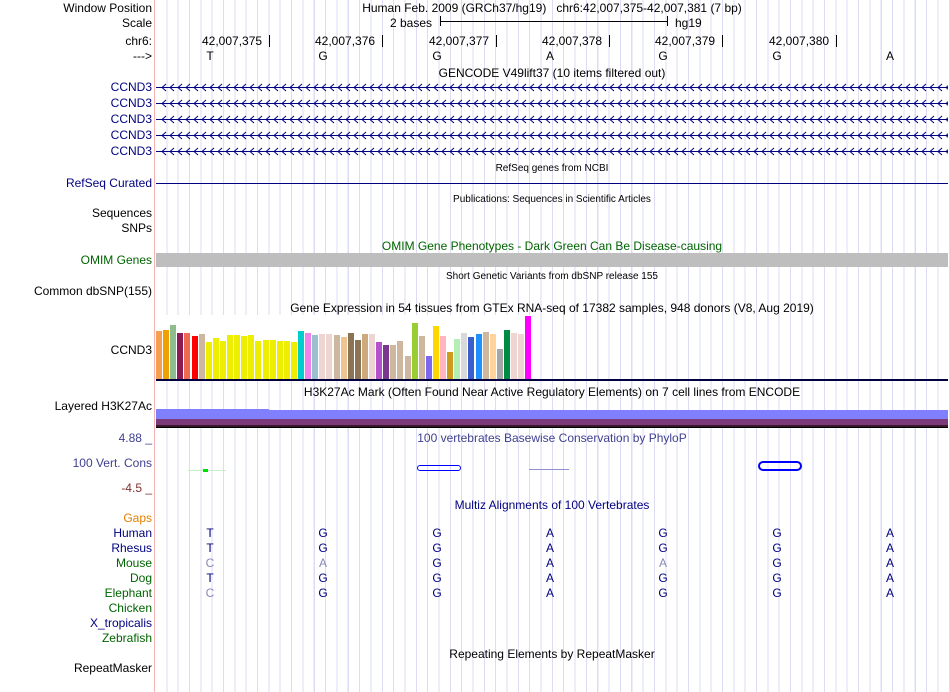 The width and height of the screenshot is (950, 692). What do you see at coordinates (133, 563) in the screenshot?
I see `species-label: Mouse` at bounding box center [133, 563].